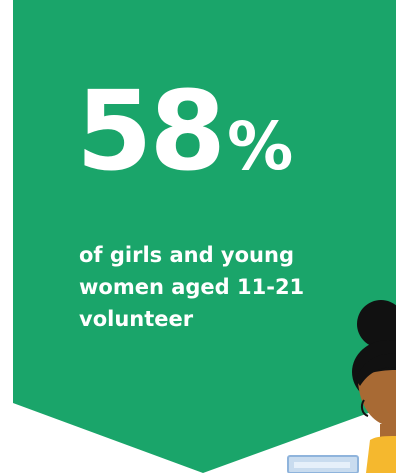 This screenshot has height=473, width=396. What do you see at coordinates (260, 146) in the screenshot?
I see `stat-percent-sign: %` at bounding box center [260, 146].